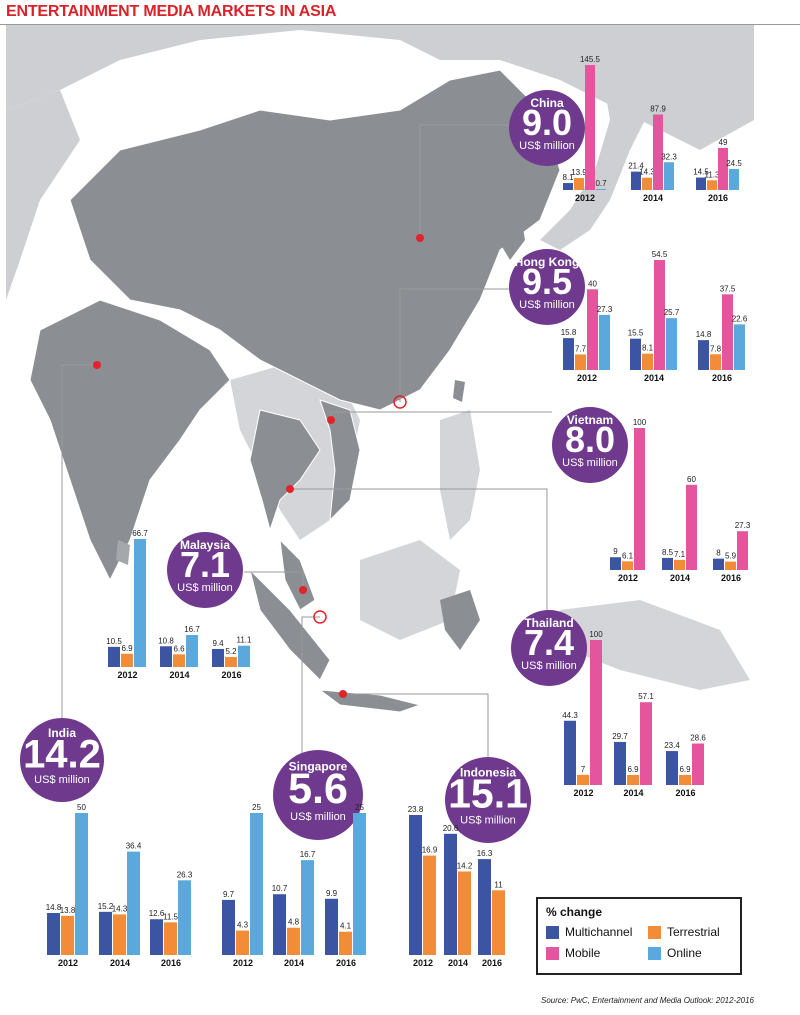  I want to click on bar-vietnam-multichannel-2012, so click(615, 563).